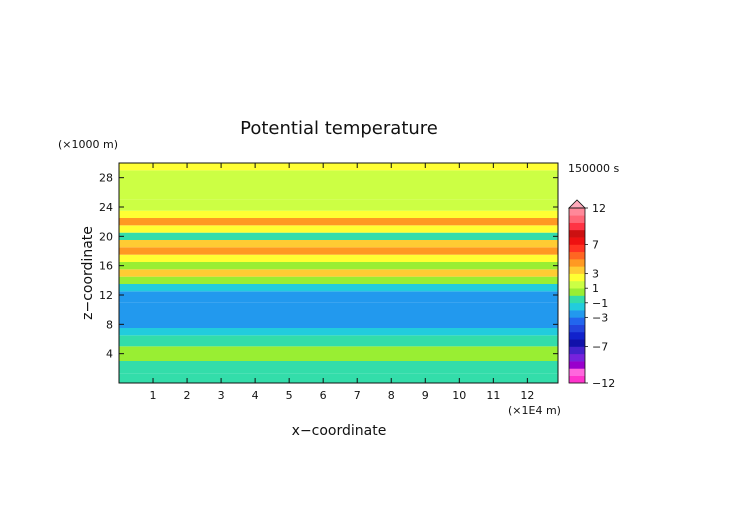 Image resolution: width=752 pixels, height=532 pixels. I want to click on colorbar-legend: 12 7 31 −1−3 −7 −12, so click(591, 294).